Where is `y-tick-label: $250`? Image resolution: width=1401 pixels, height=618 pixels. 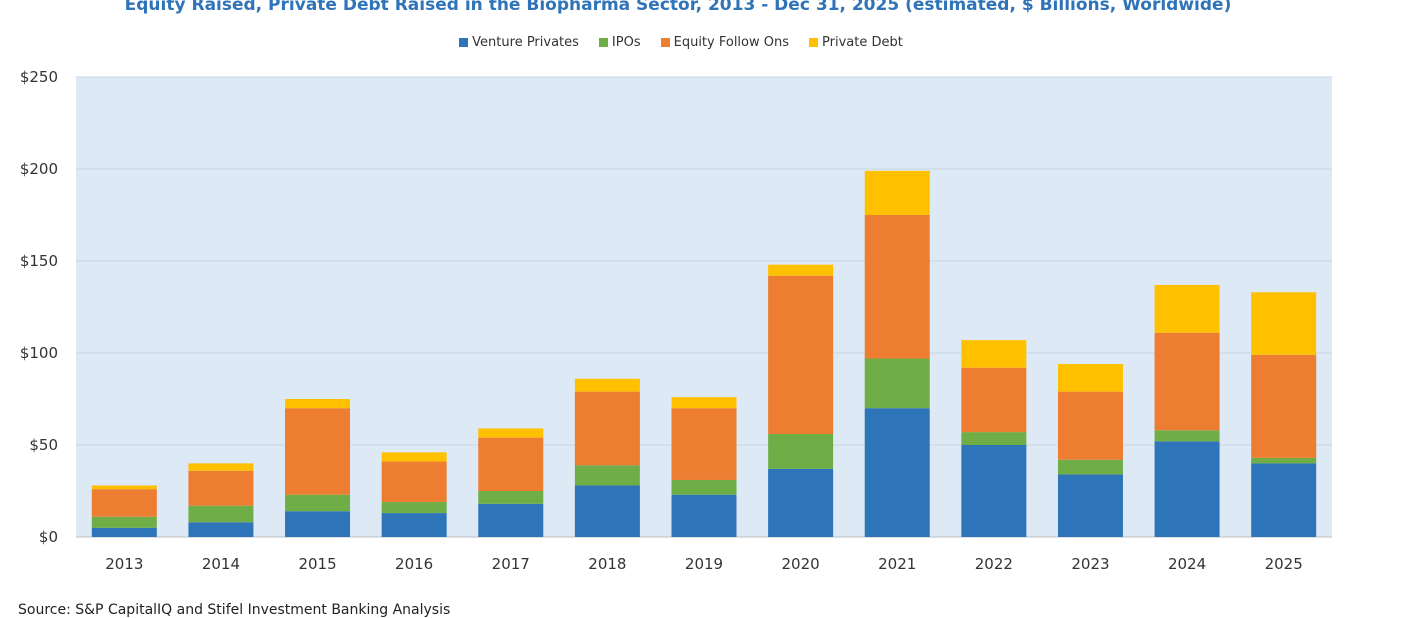 y-tick-label: $250 is located at coordinates (39, 77).